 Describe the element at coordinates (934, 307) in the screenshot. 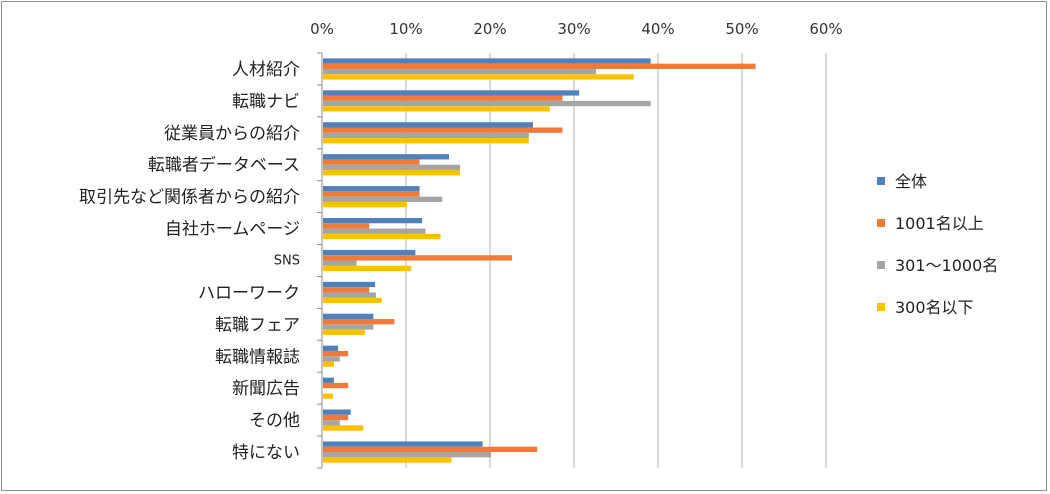

I see `legend-label: 300名以下` at that location.